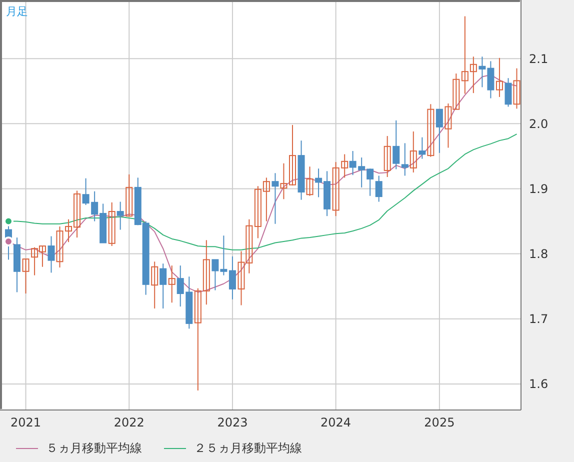 The image size is (574, 462). I want to click on text: 月足, so click(17, 11).